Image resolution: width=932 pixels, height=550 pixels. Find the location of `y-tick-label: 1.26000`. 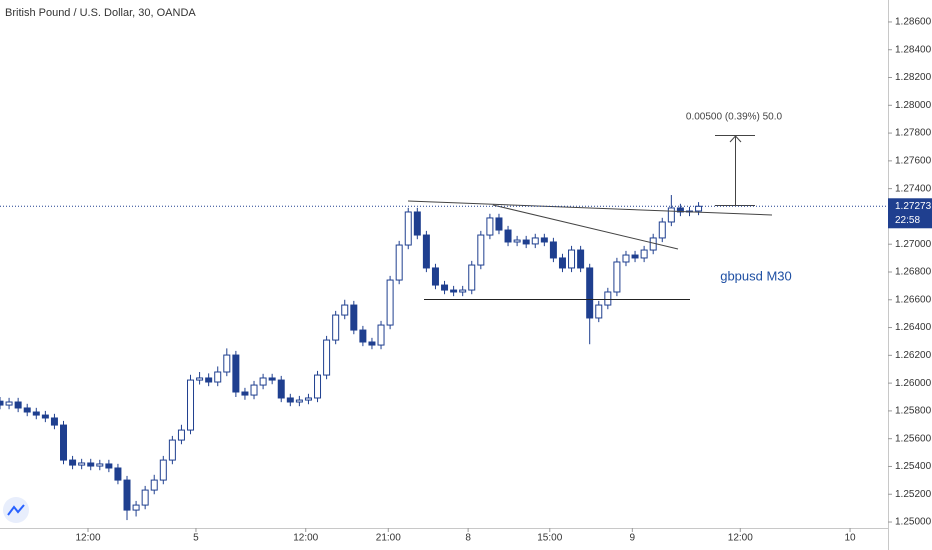

y-tick-label: 1.26000 is located at coordinates (913, 383).